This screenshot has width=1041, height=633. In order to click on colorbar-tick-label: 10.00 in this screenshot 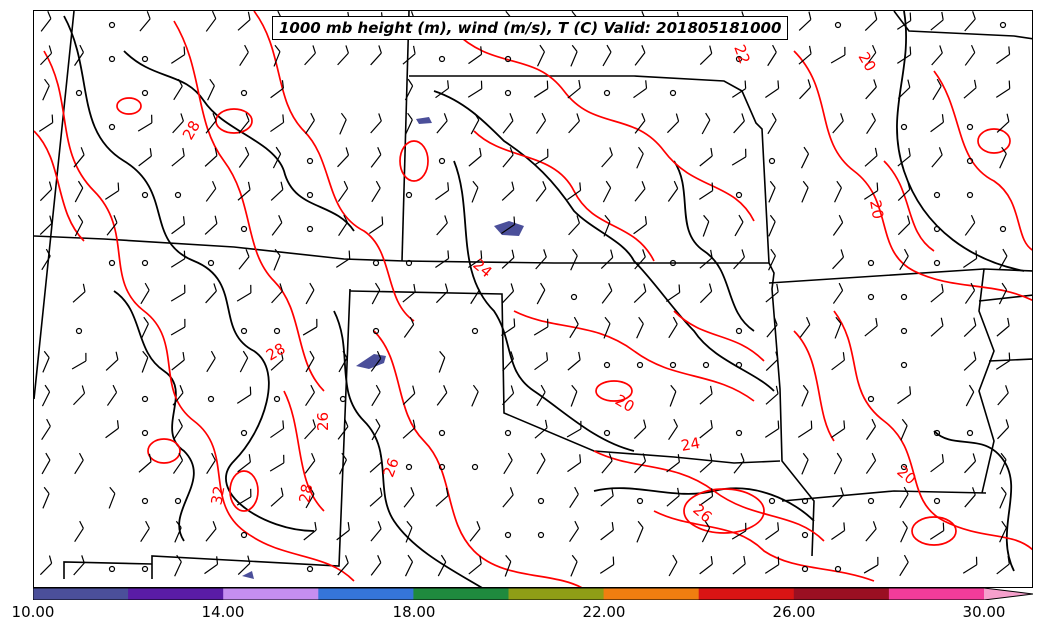, I will do `click(33, 612)`.